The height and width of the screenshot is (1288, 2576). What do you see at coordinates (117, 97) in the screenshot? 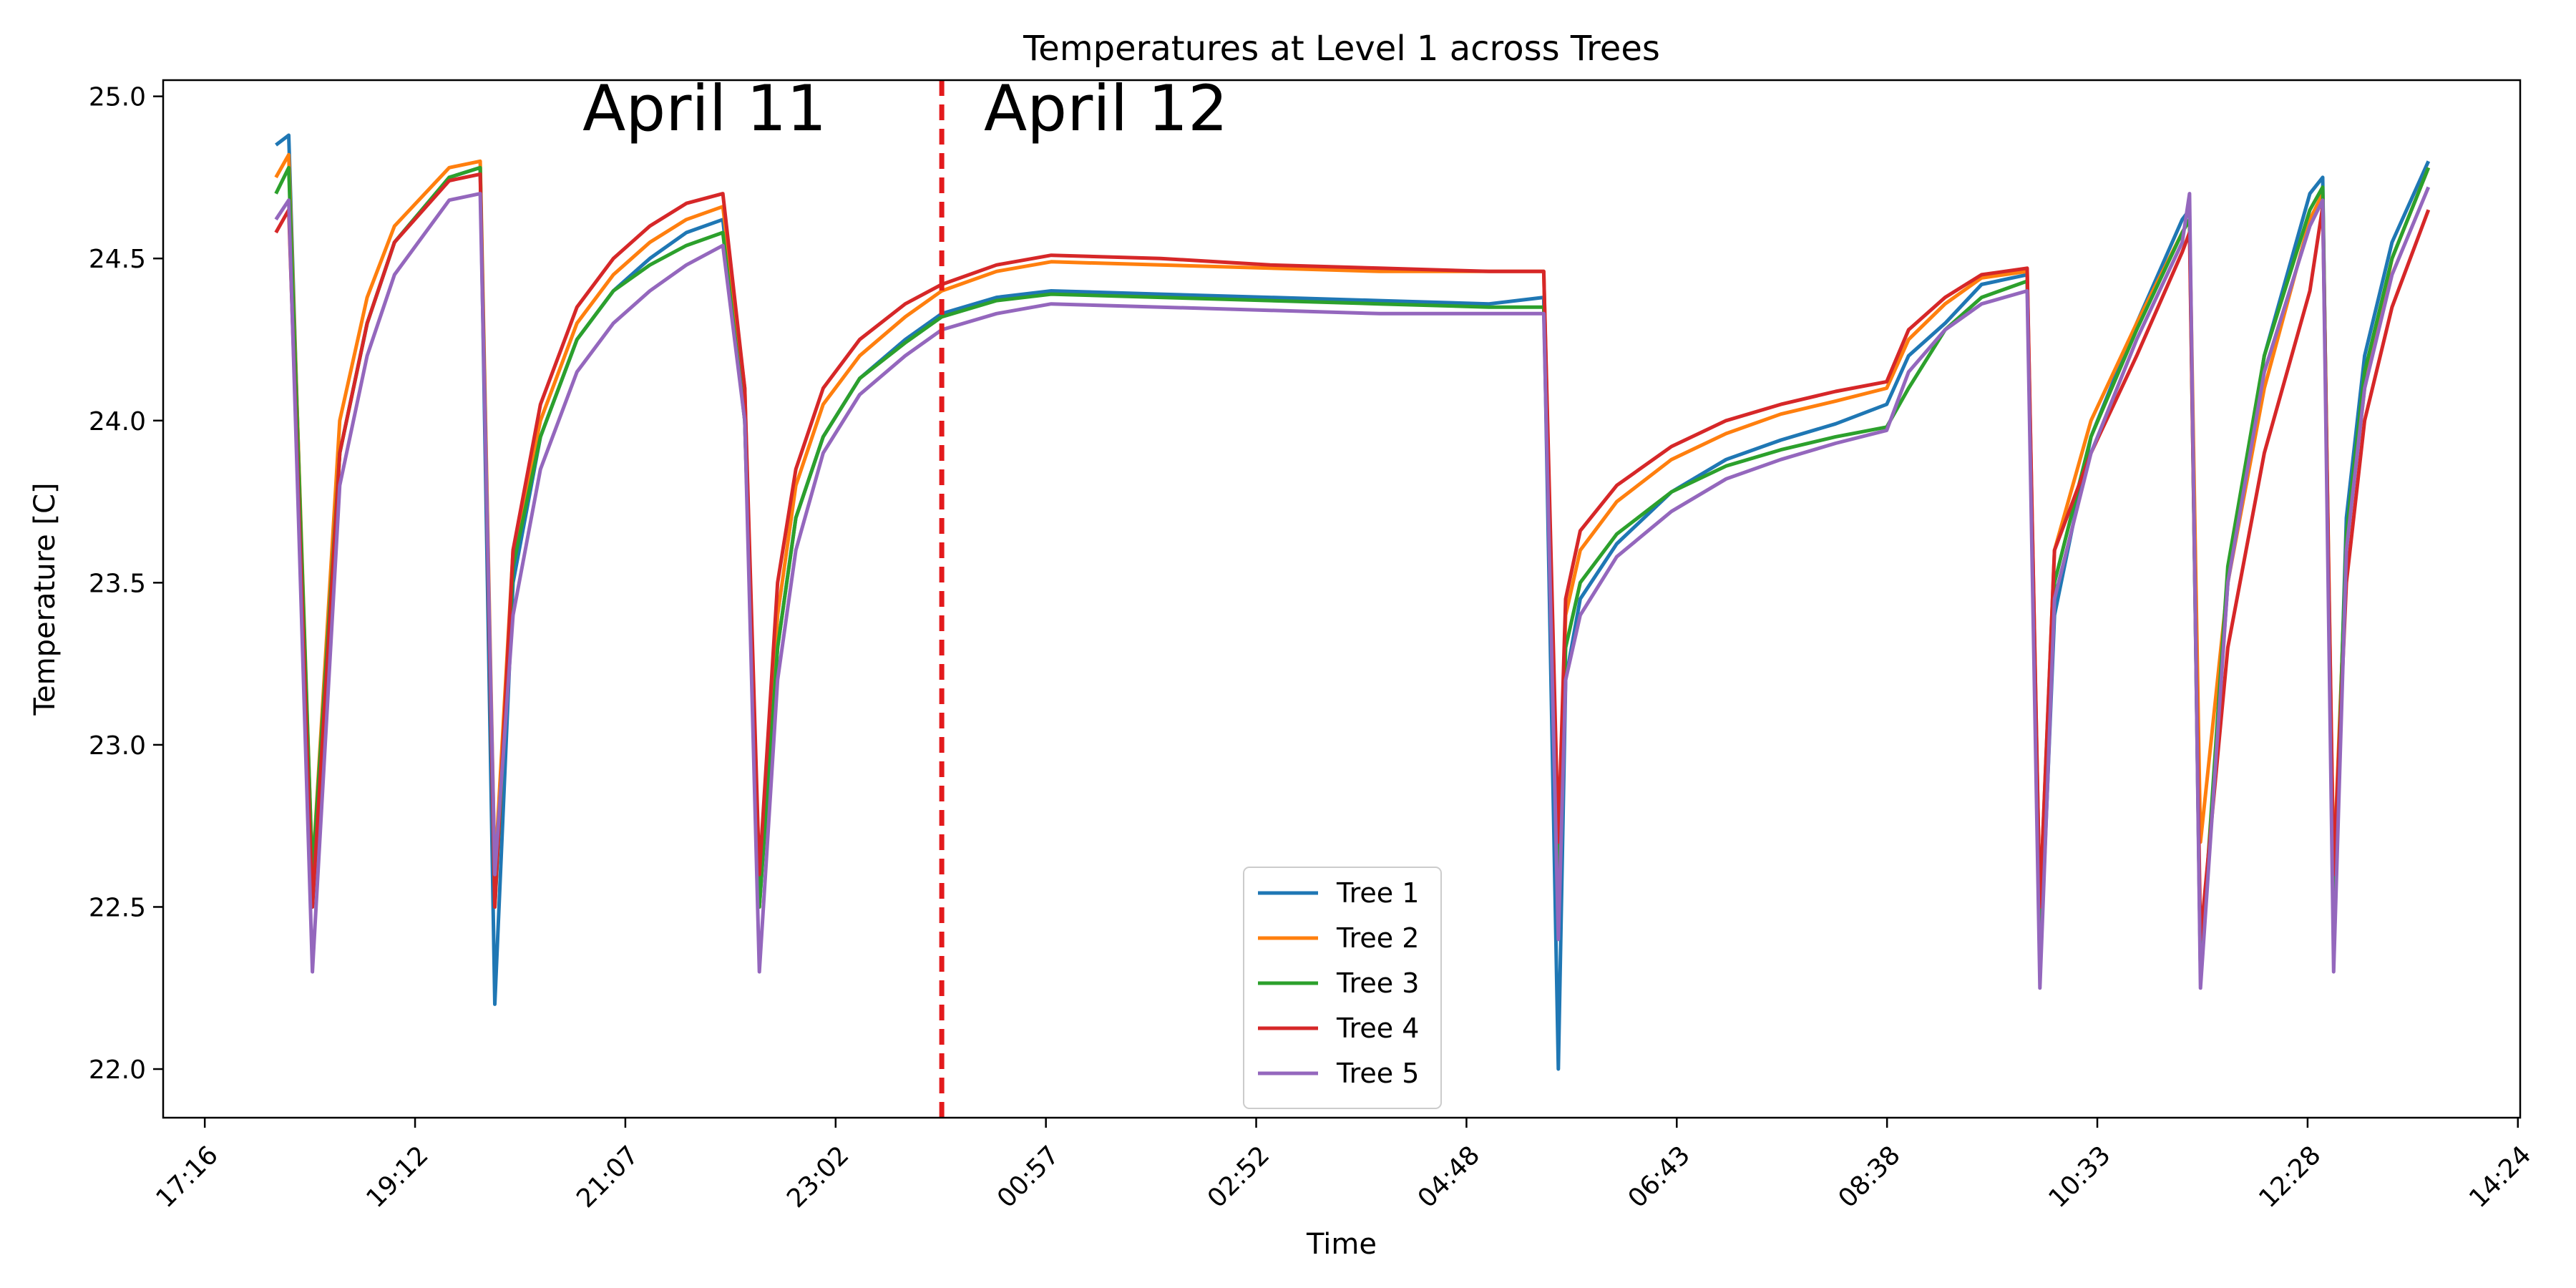
I see `y-tick-label: 25.0` at bounding box center [117, 97].